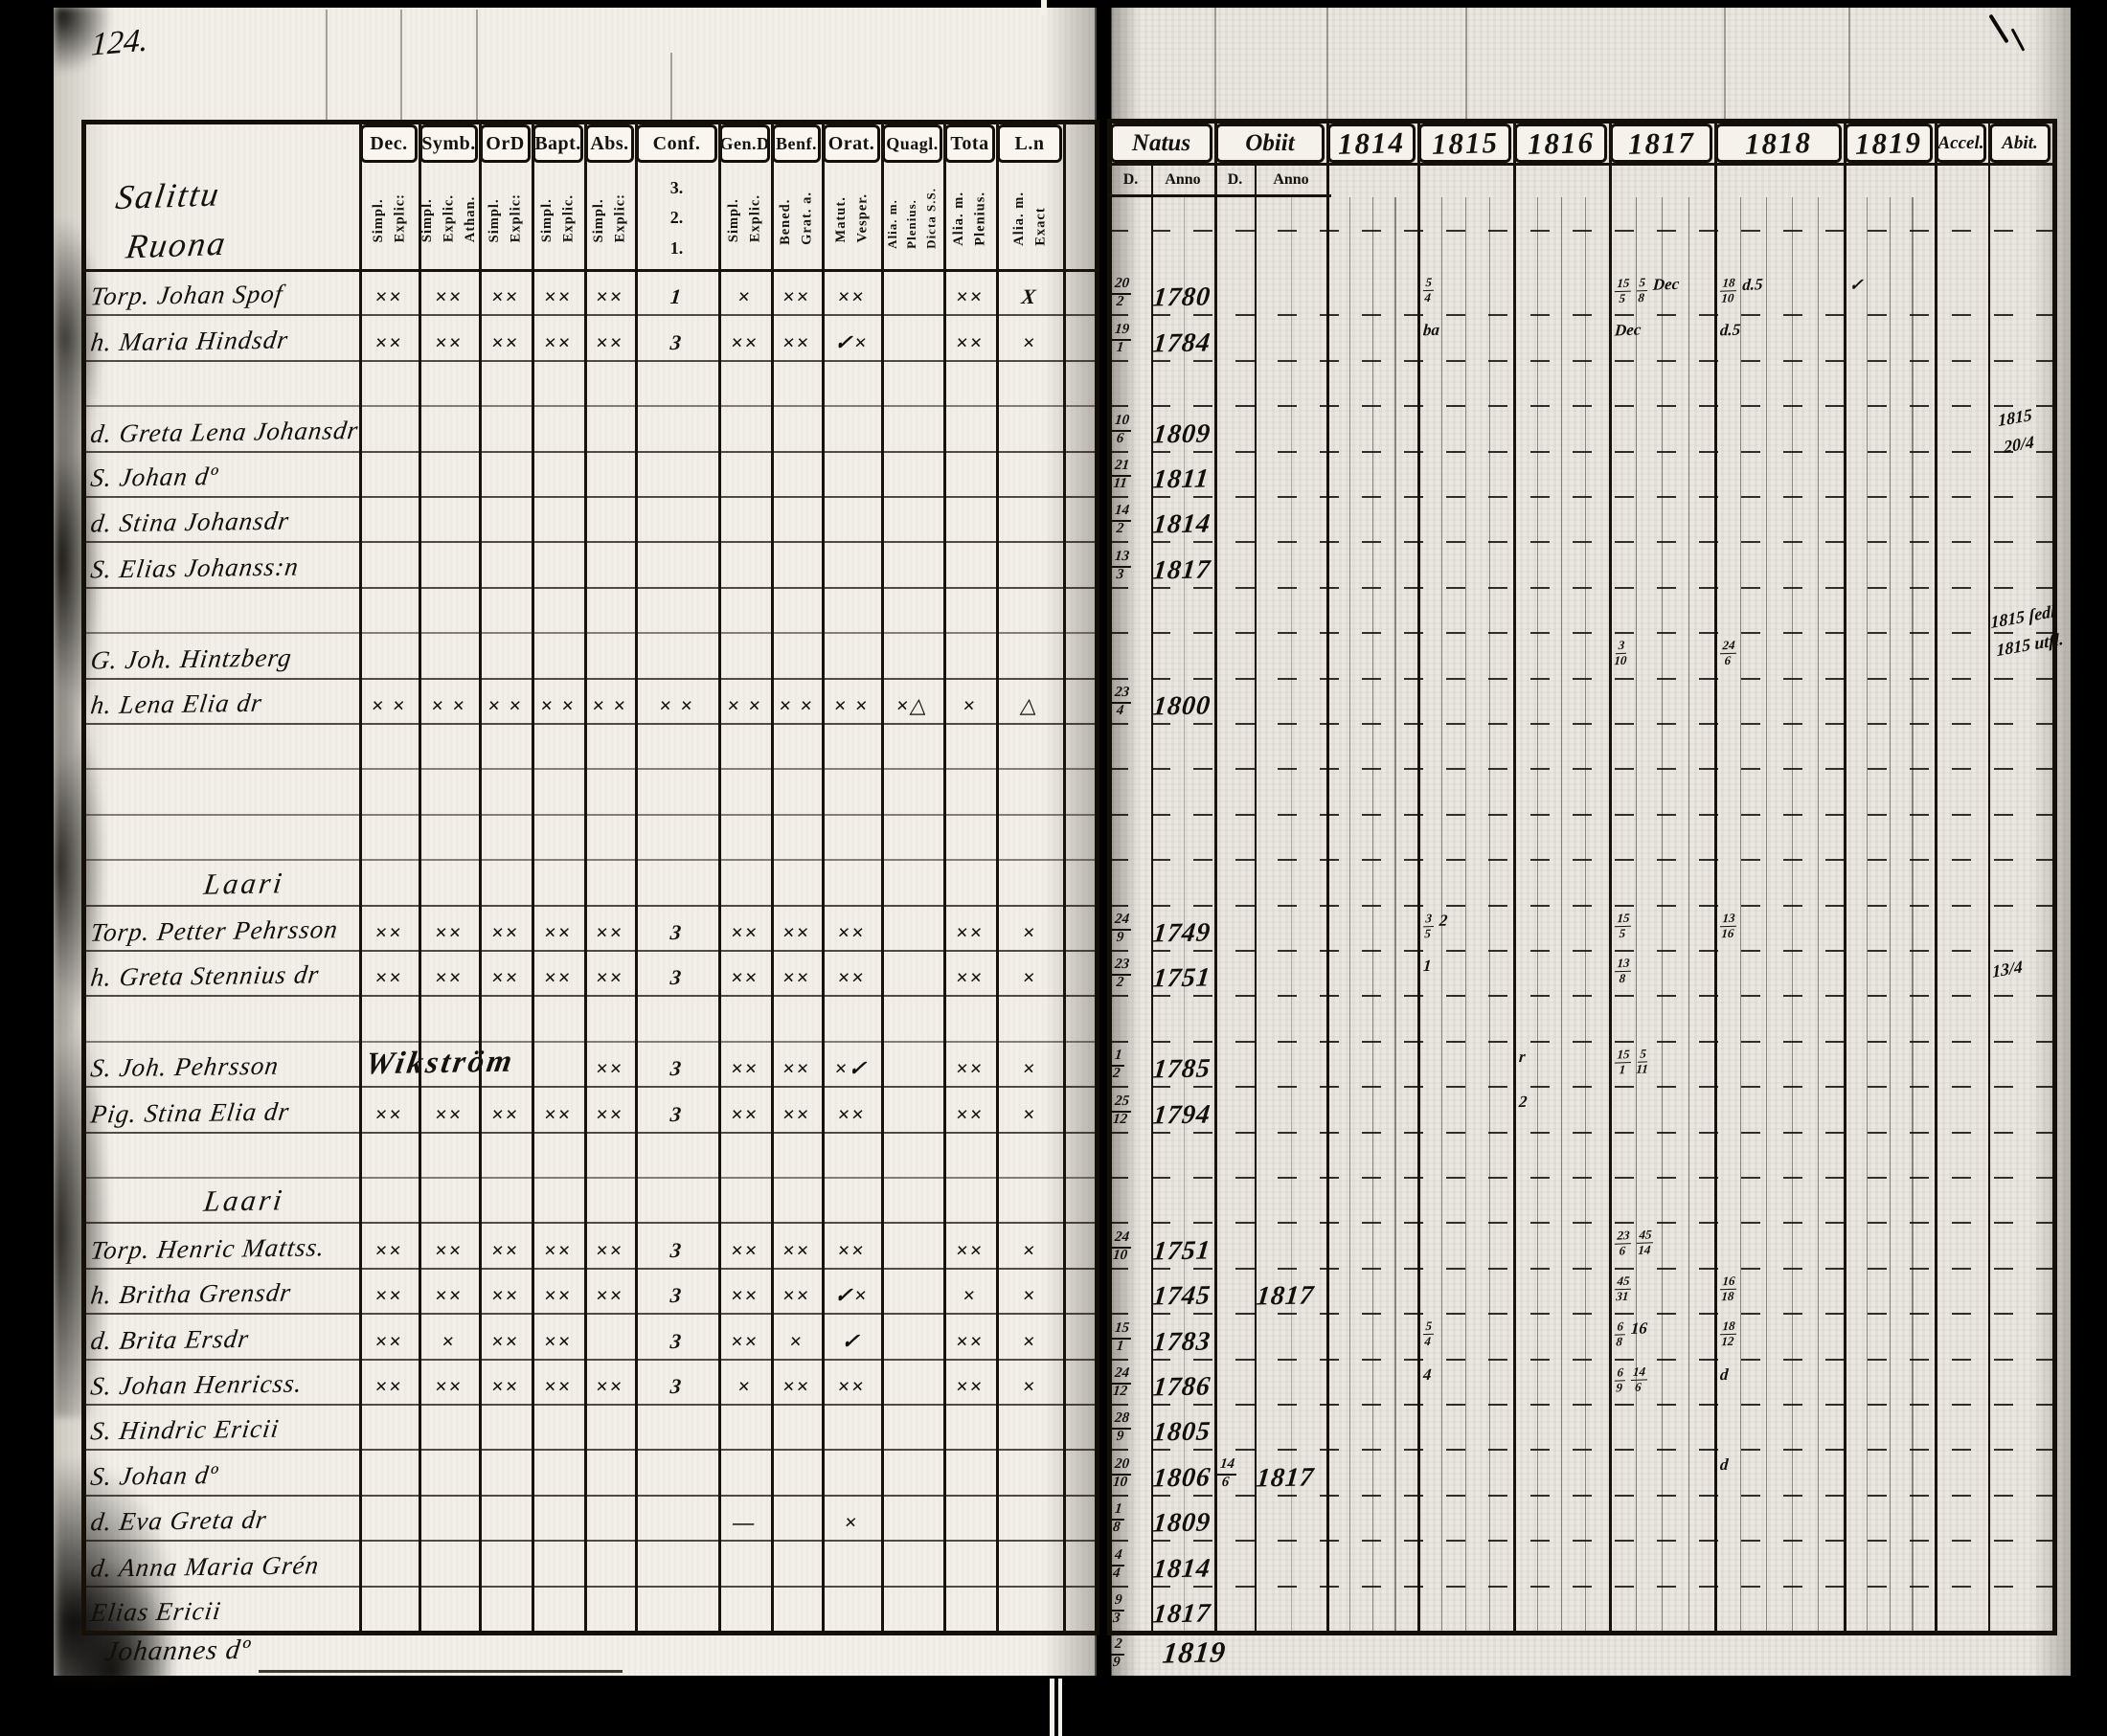 The height and width of the screenshot is (1736, 2107). Describe the element at coordinates (969, 143) in the screenshot. I see `column-header-tota: Tota` at that location.